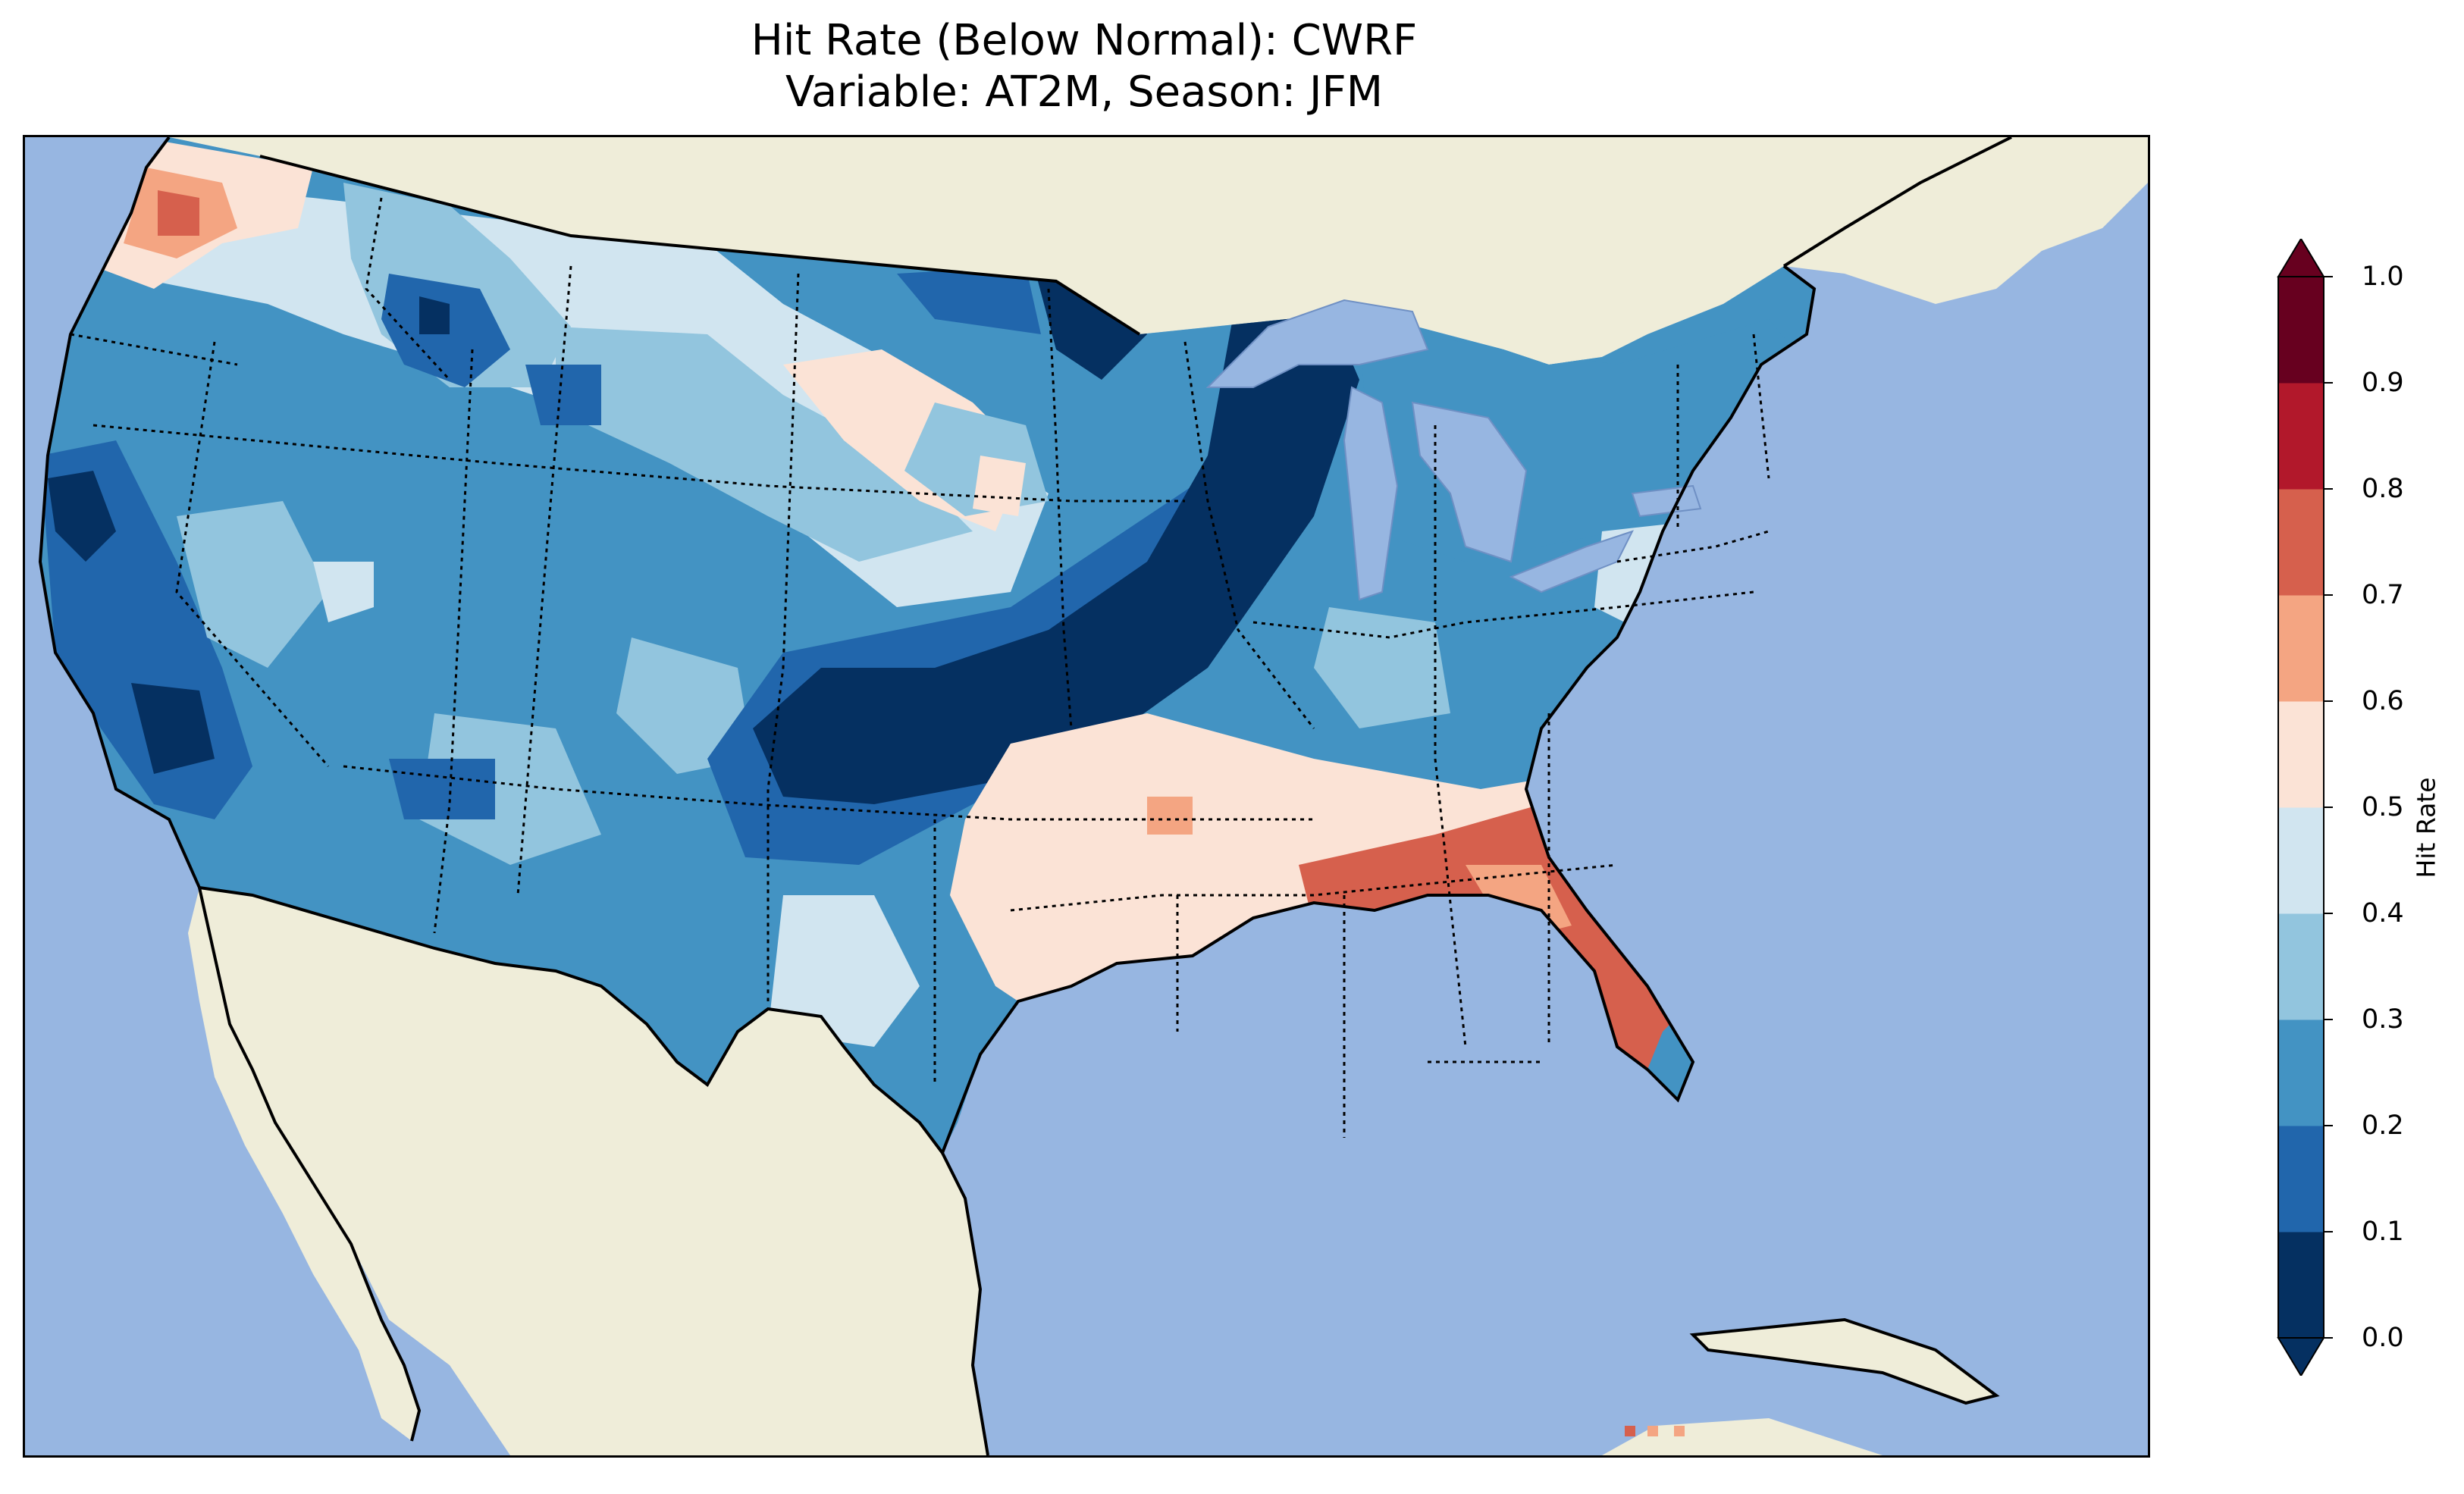 Image resolution: width=2464 pixels, height=1494 pixels. What do you see at coordinates (2383, 1232) in the screenshot?
I see `colorbar-tick-label: 0.1` at bounding box center [2383, 1232].